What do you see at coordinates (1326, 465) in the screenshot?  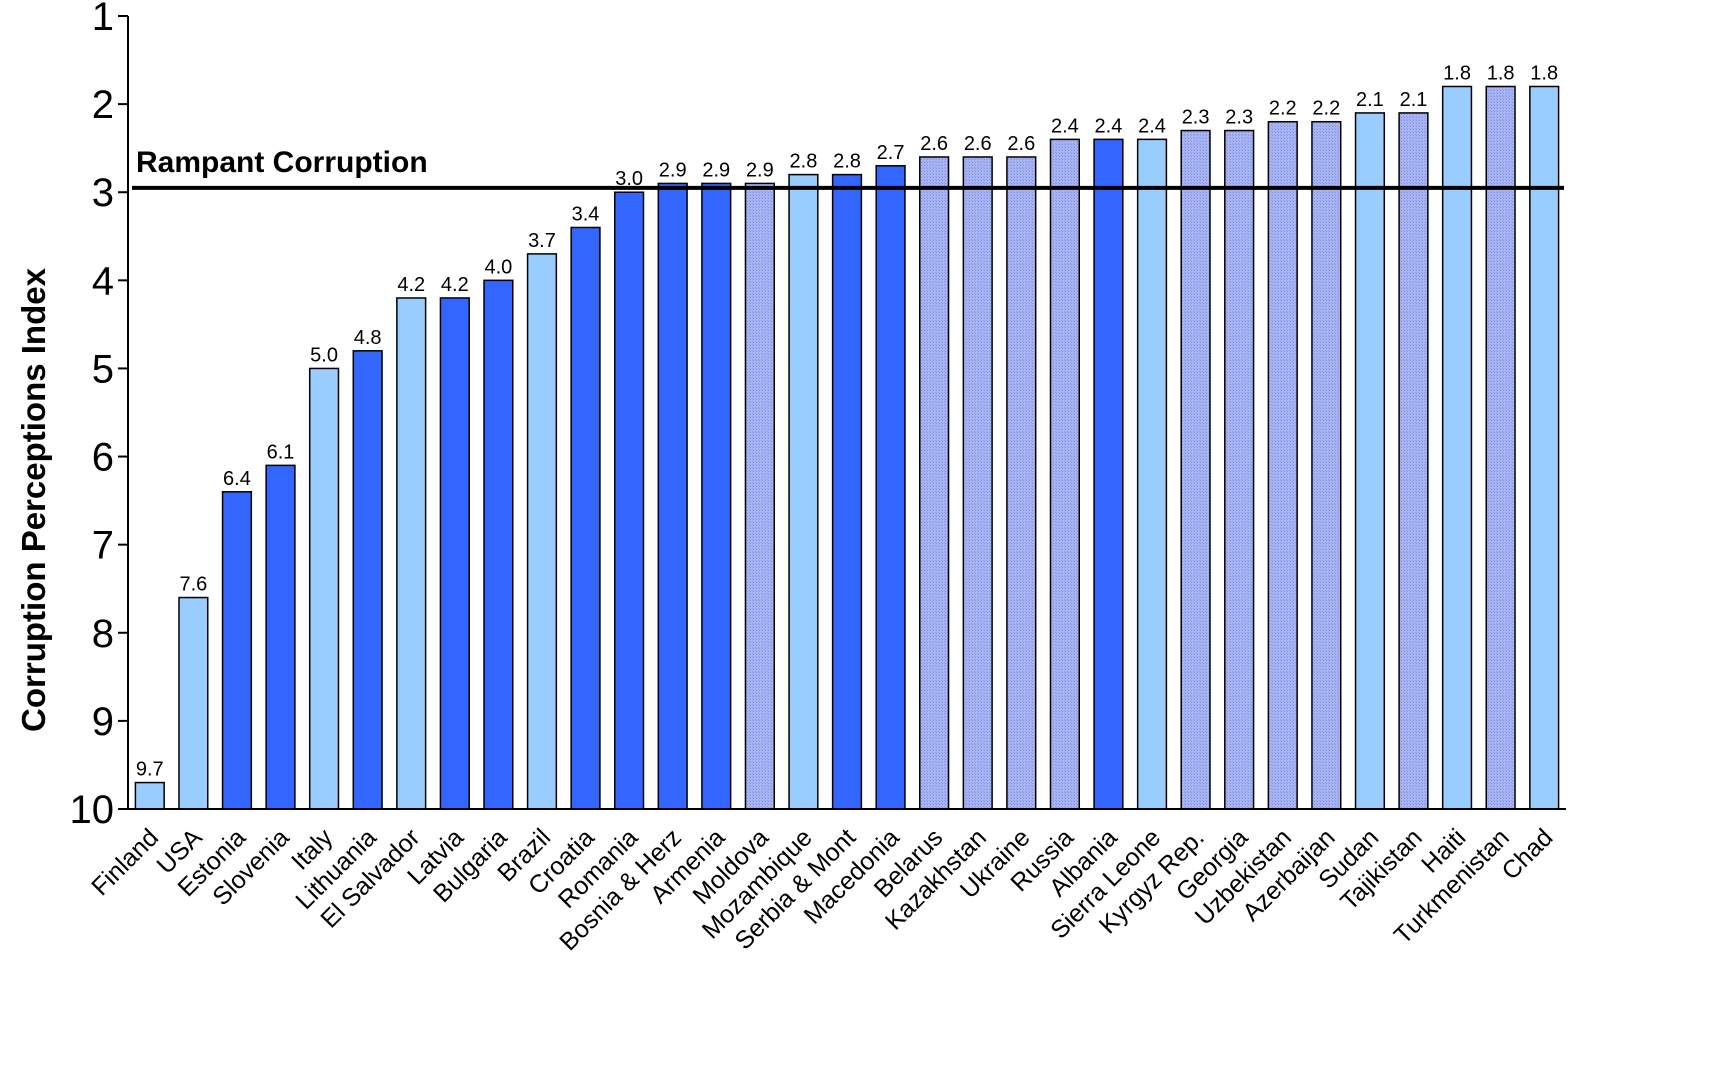 I see `bar-azerbaijan` at bounding box center [1326, 465].